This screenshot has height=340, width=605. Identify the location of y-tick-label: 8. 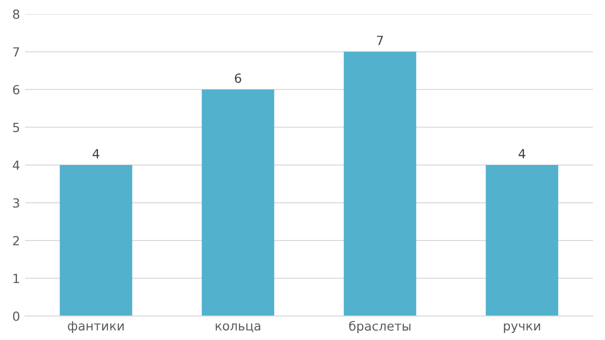
(16, 14).